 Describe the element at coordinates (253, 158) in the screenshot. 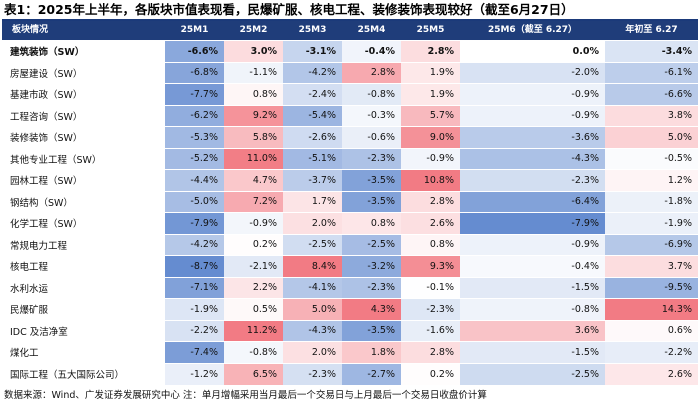

I see `value-cell: 11.0%` at that location.